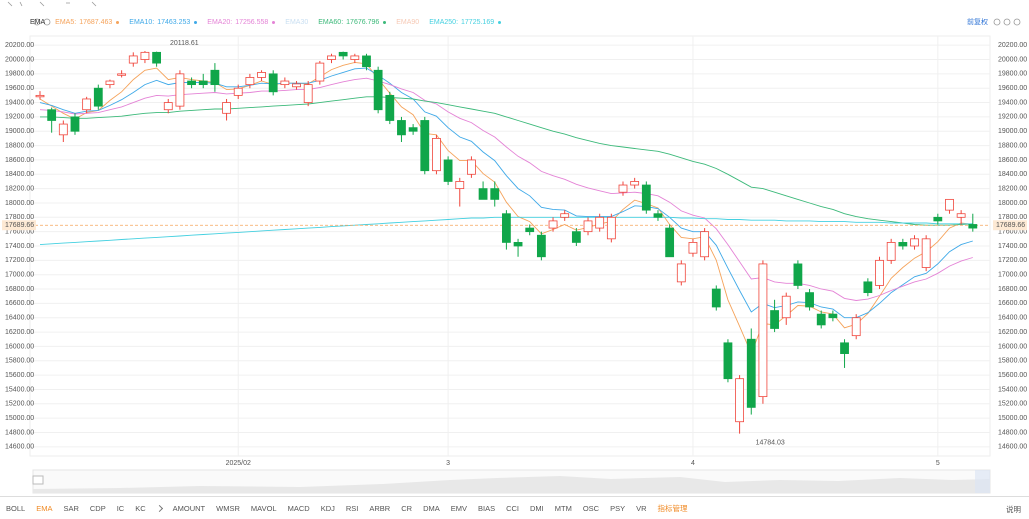 This screenshot has height=519, width=1029. What do you see at coordinates (407, 22) in the screenshot?
I see `legend-item: EMA90` at bounding box center [407, 22].